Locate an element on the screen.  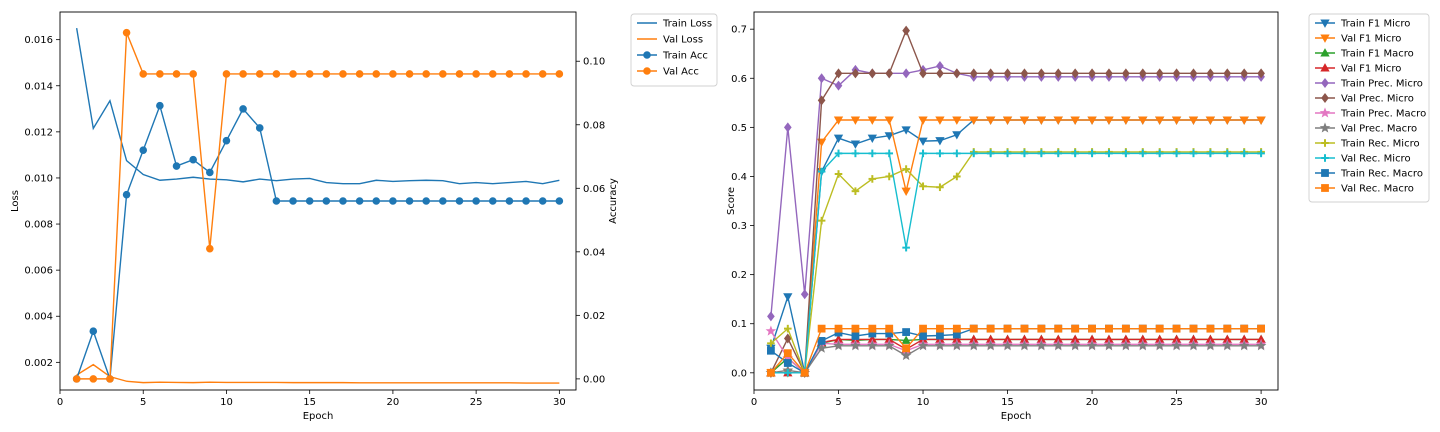
train-prec-micro-point is located at coordinates (838, 85).